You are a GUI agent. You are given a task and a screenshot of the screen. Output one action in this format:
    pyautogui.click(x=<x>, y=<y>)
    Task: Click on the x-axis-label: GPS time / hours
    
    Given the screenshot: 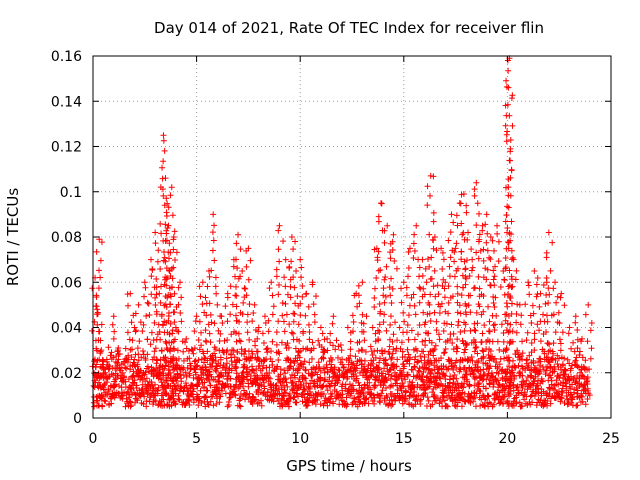 What is the action you would take?
    pyautogui.click(x=349, y=466)
    